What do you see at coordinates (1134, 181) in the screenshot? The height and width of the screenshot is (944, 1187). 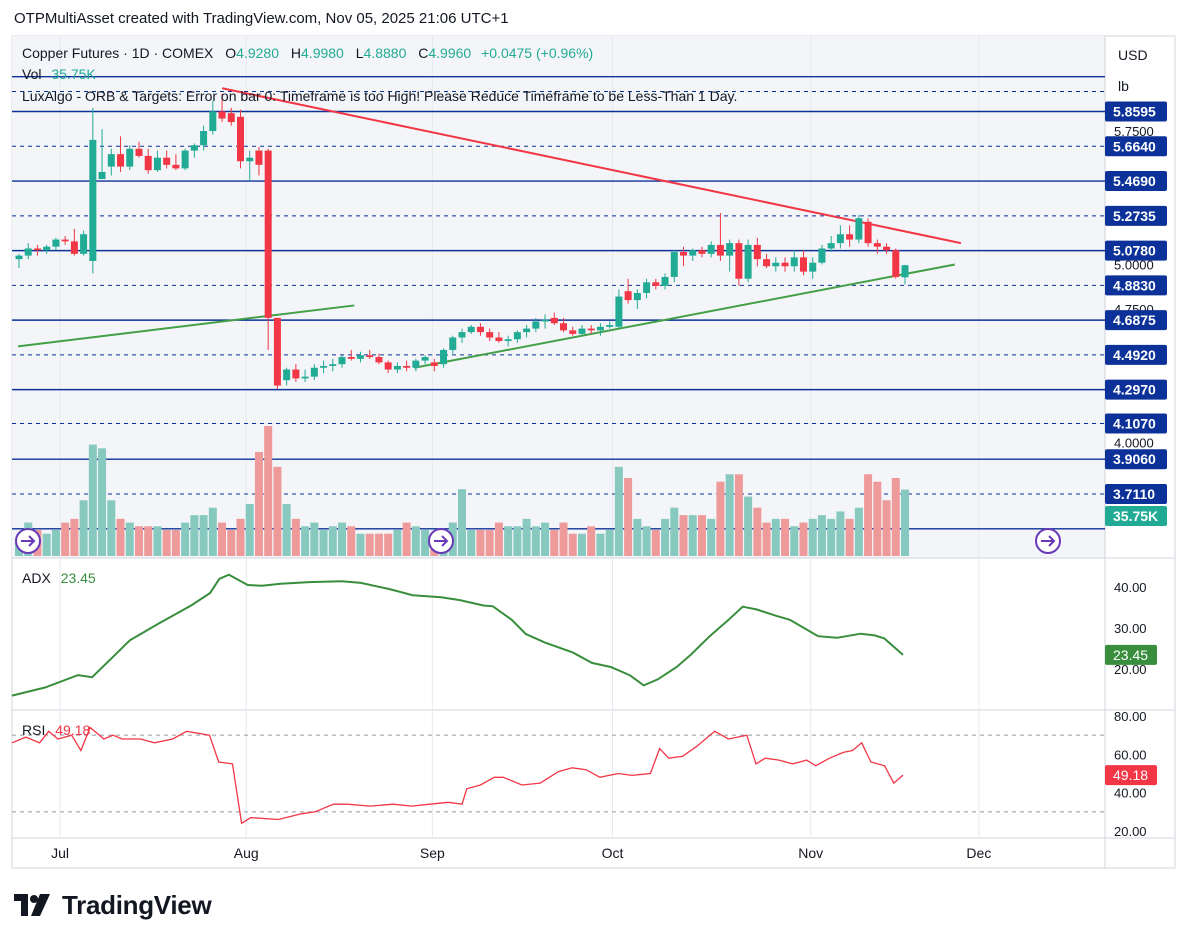 I see `level-price-label: 5.4690` at bounding box center [1134, 181].